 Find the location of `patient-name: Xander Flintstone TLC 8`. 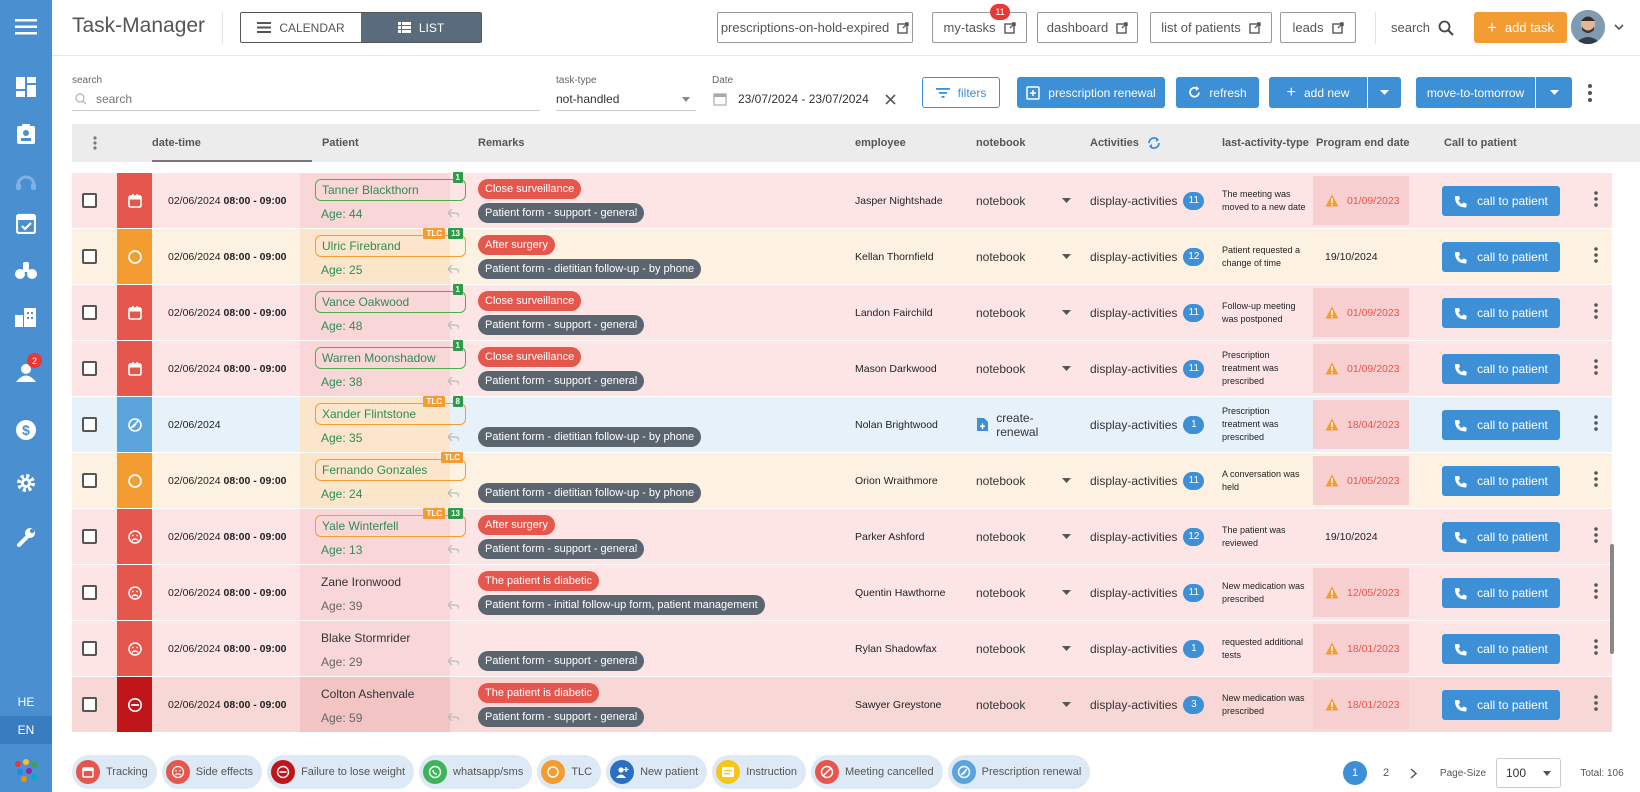

patient-name: Xander Flintstone TLC 8 is located at coordinates (390, 410).